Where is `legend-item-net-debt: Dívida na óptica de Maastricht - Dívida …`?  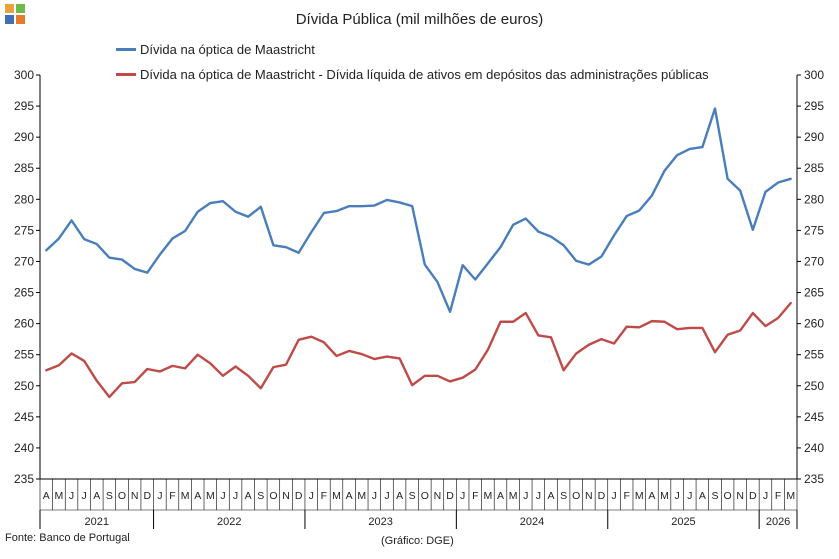
legend-item-net-debt: Dívida na óptica de Maastricht - Dívida … is located at coordinates (412, 74).